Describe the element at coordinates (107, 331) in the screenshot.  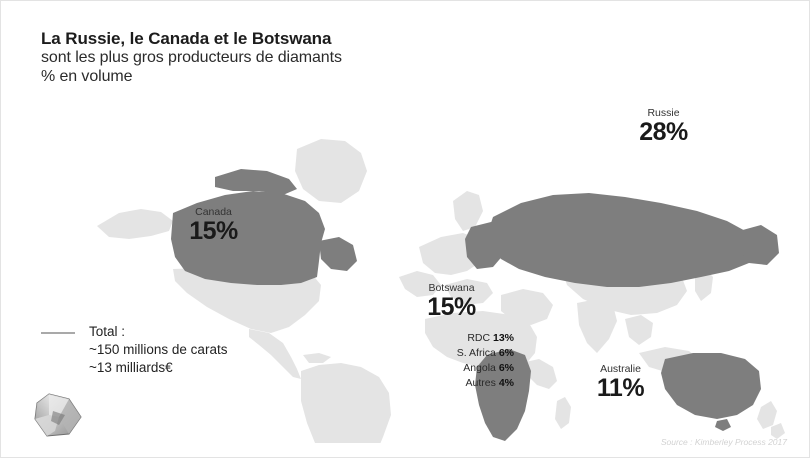
I see `total-label: Total :` at that location.